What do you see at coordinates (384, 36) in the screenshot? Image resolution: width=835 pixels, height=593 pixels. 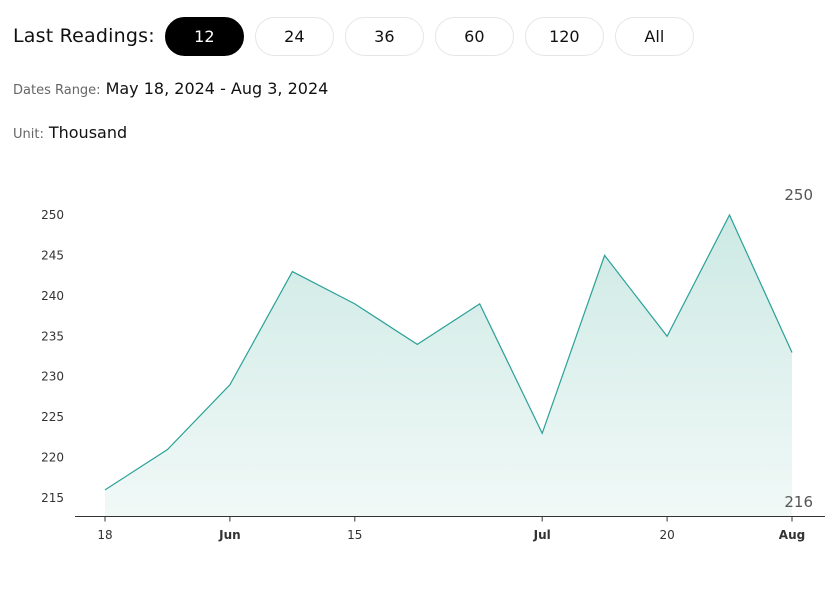 I see `range-button-36: 36` at bounding box center [384, 36].